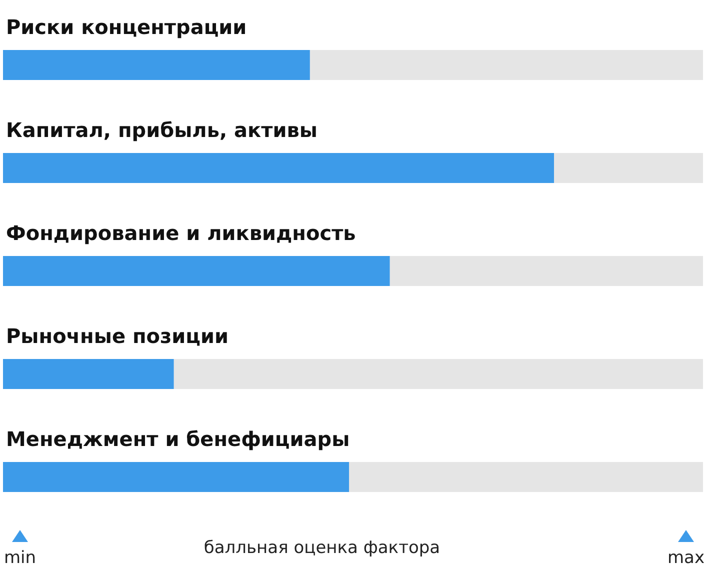 This screenshot has height=576, width=707. What do you see at coordinates (686, 558) in the screenshot?
I see `text: max` at bounding box center [686, 558].